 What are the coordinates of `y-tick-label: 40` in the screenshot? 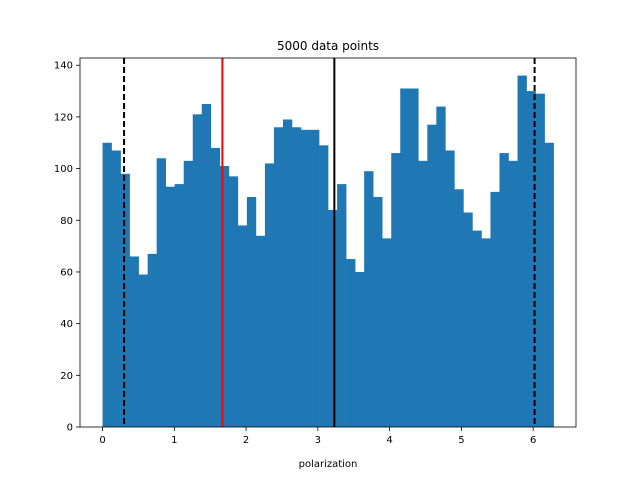 It's located at (66, 324).